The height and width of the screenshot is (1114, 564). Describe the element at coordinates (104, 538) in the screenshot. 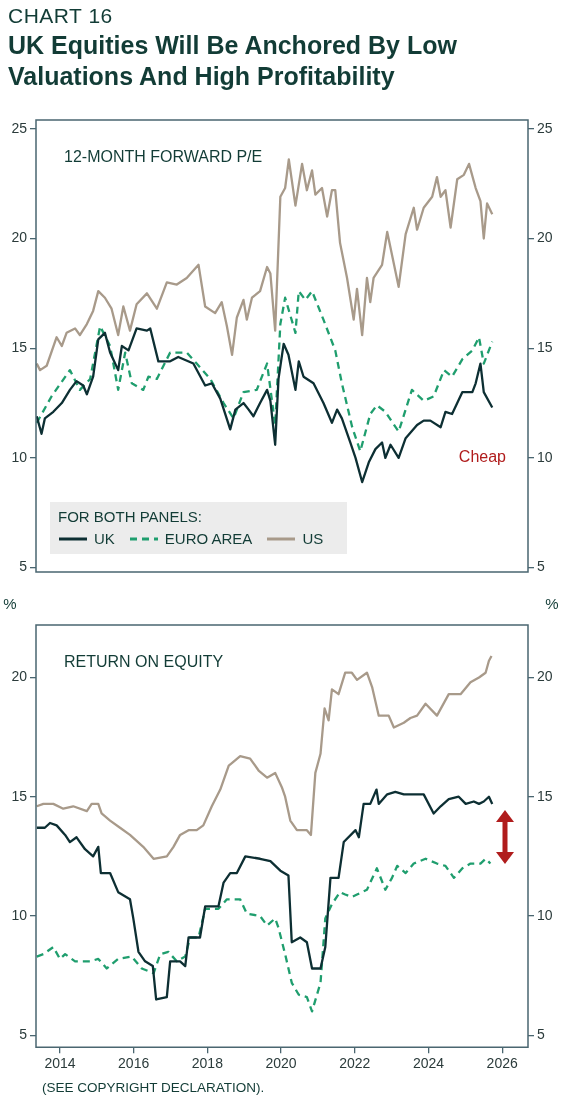

I see `legend-label: UK` at that location.